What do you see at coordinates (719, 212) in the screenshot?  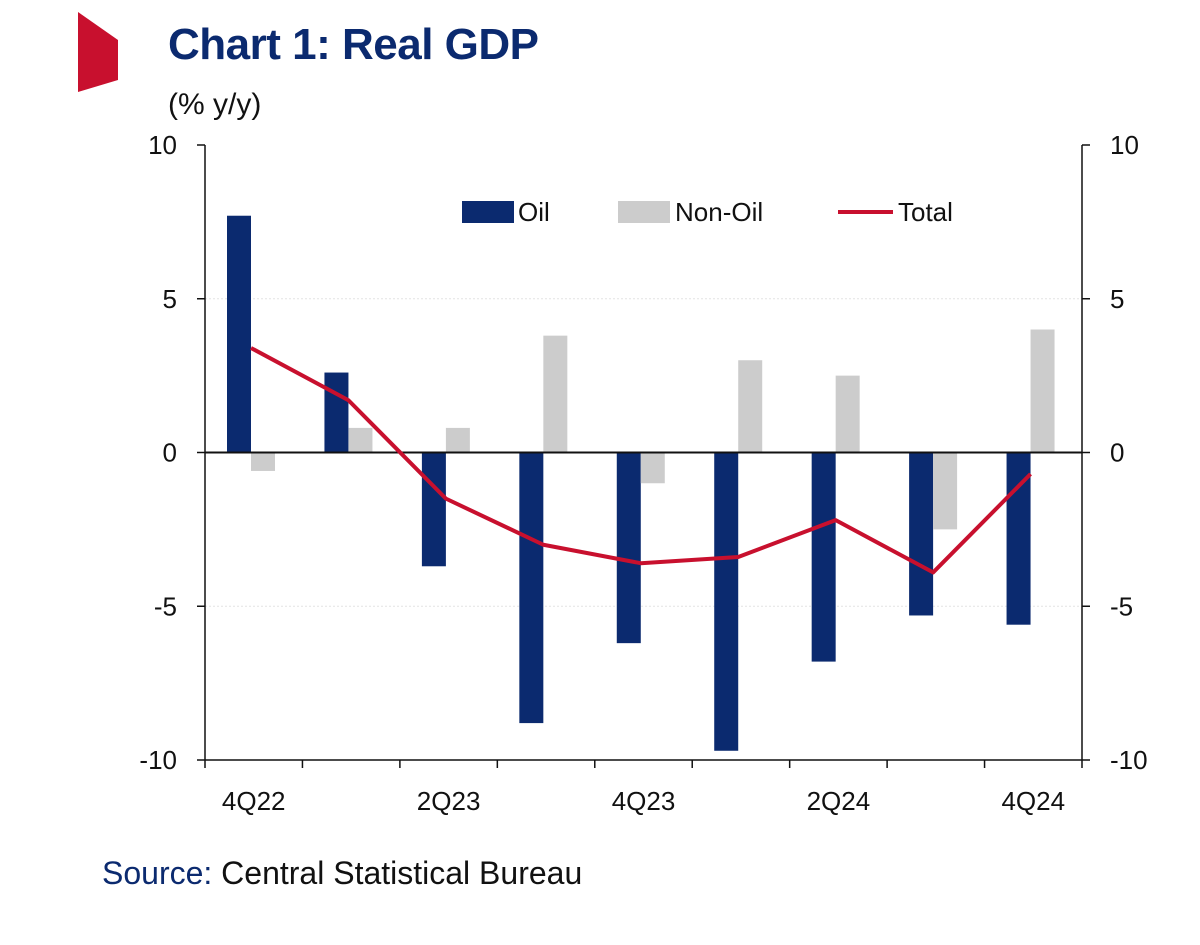 I see `legend-non-oil-label: Non-Oil` at bounding box center [719, 212].